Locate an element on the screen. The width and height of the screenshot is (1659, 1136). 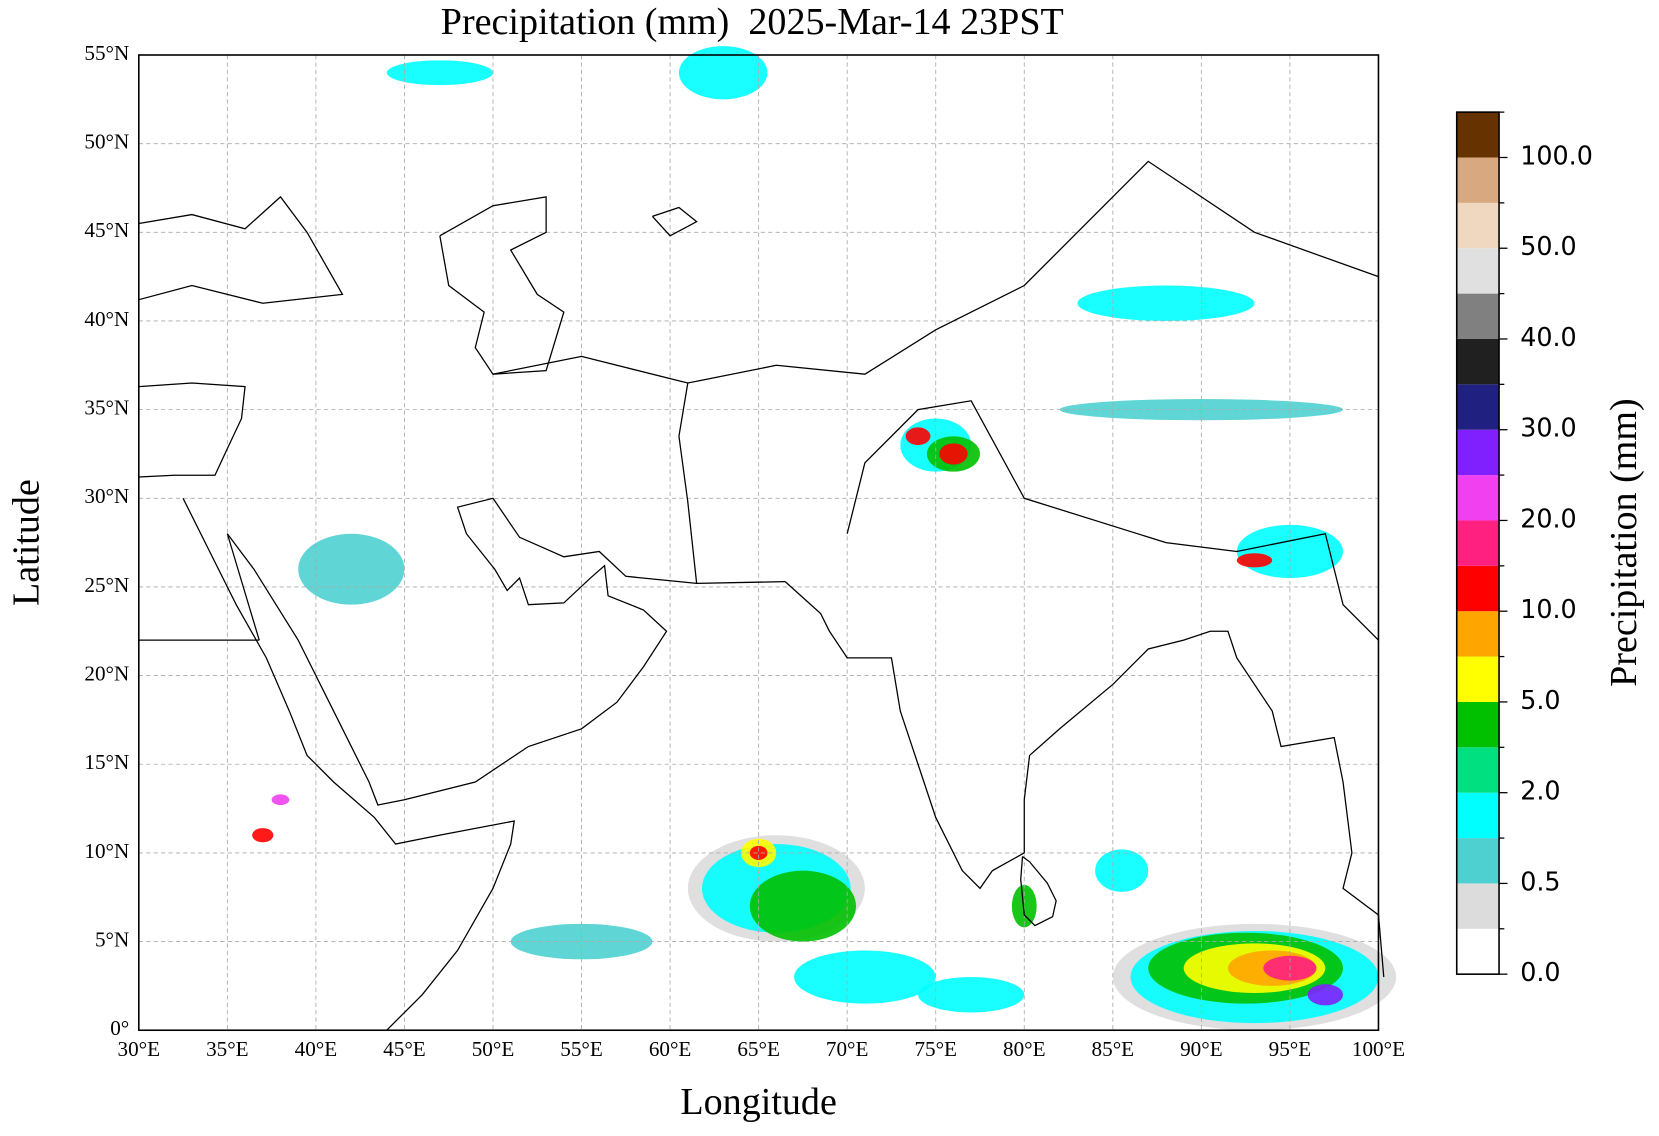
x-tick-label: 50°E is located at coordinates (493, 1049).